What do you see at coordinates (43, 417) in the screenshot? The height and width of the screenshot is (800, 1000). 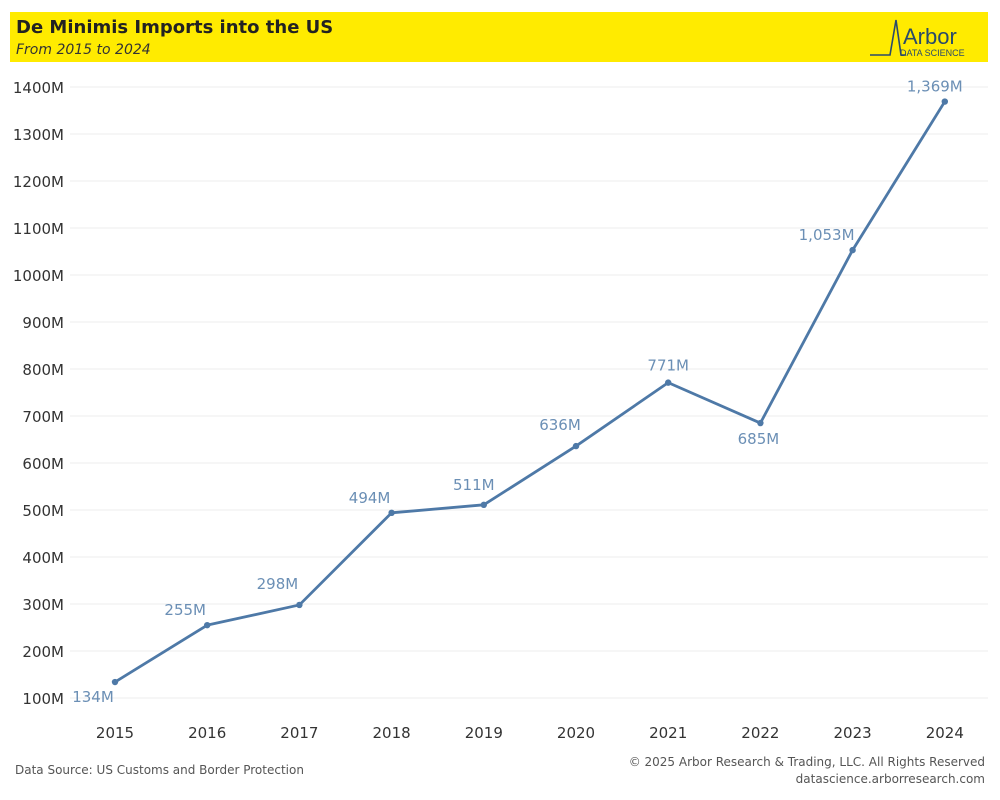 I see `y-tick-label: 700M` at bounding box center [43, 417].